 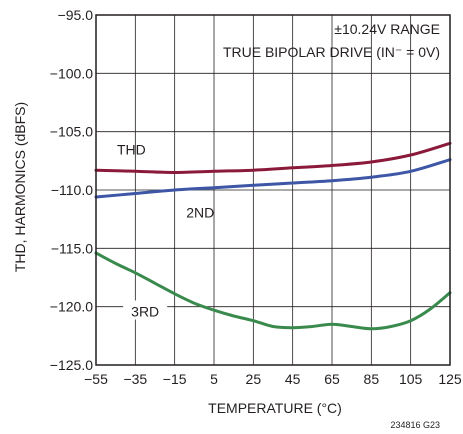 I want to click on y-tick-label: −125.0, so click(x=71, y=365).